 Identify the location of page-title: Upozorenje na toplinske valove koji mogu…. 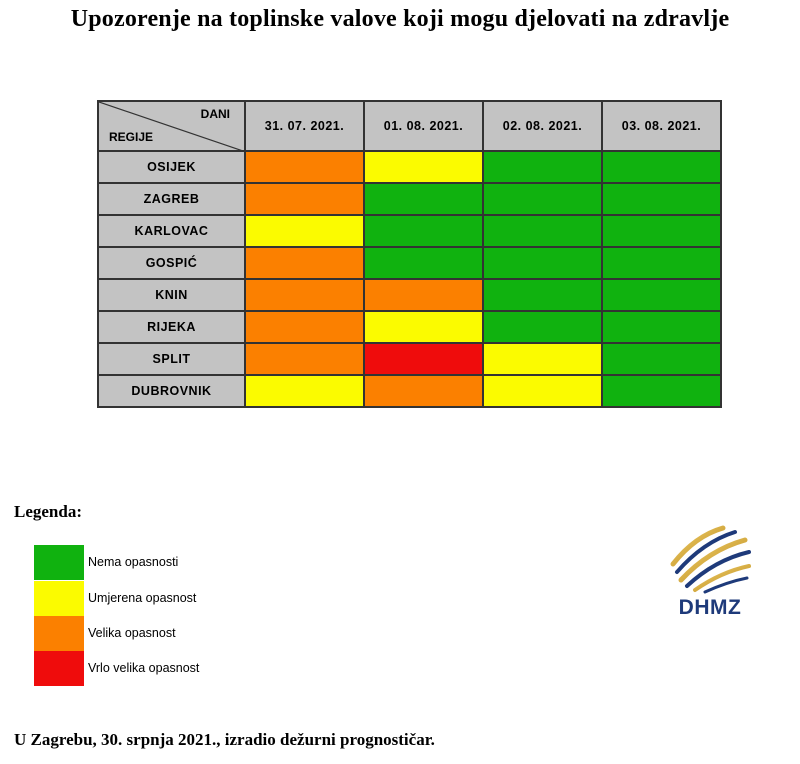
(400, 19).